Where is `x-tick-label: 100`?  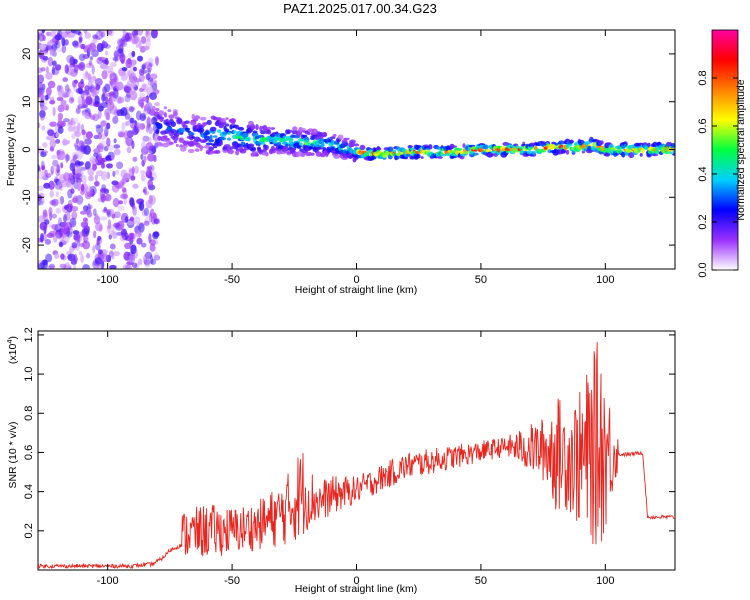
x-tick-label: 100 is located at coordinates (605, 280).